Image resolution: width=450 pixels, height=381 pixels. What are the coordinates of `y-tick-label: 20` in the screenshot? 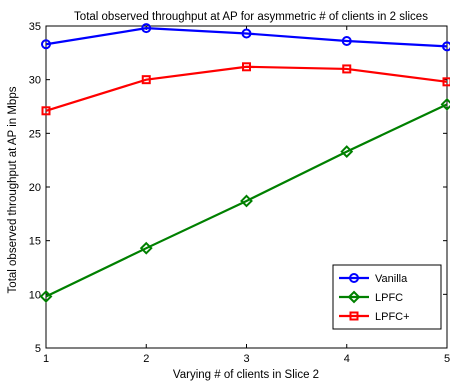 It's located at (35, 188).